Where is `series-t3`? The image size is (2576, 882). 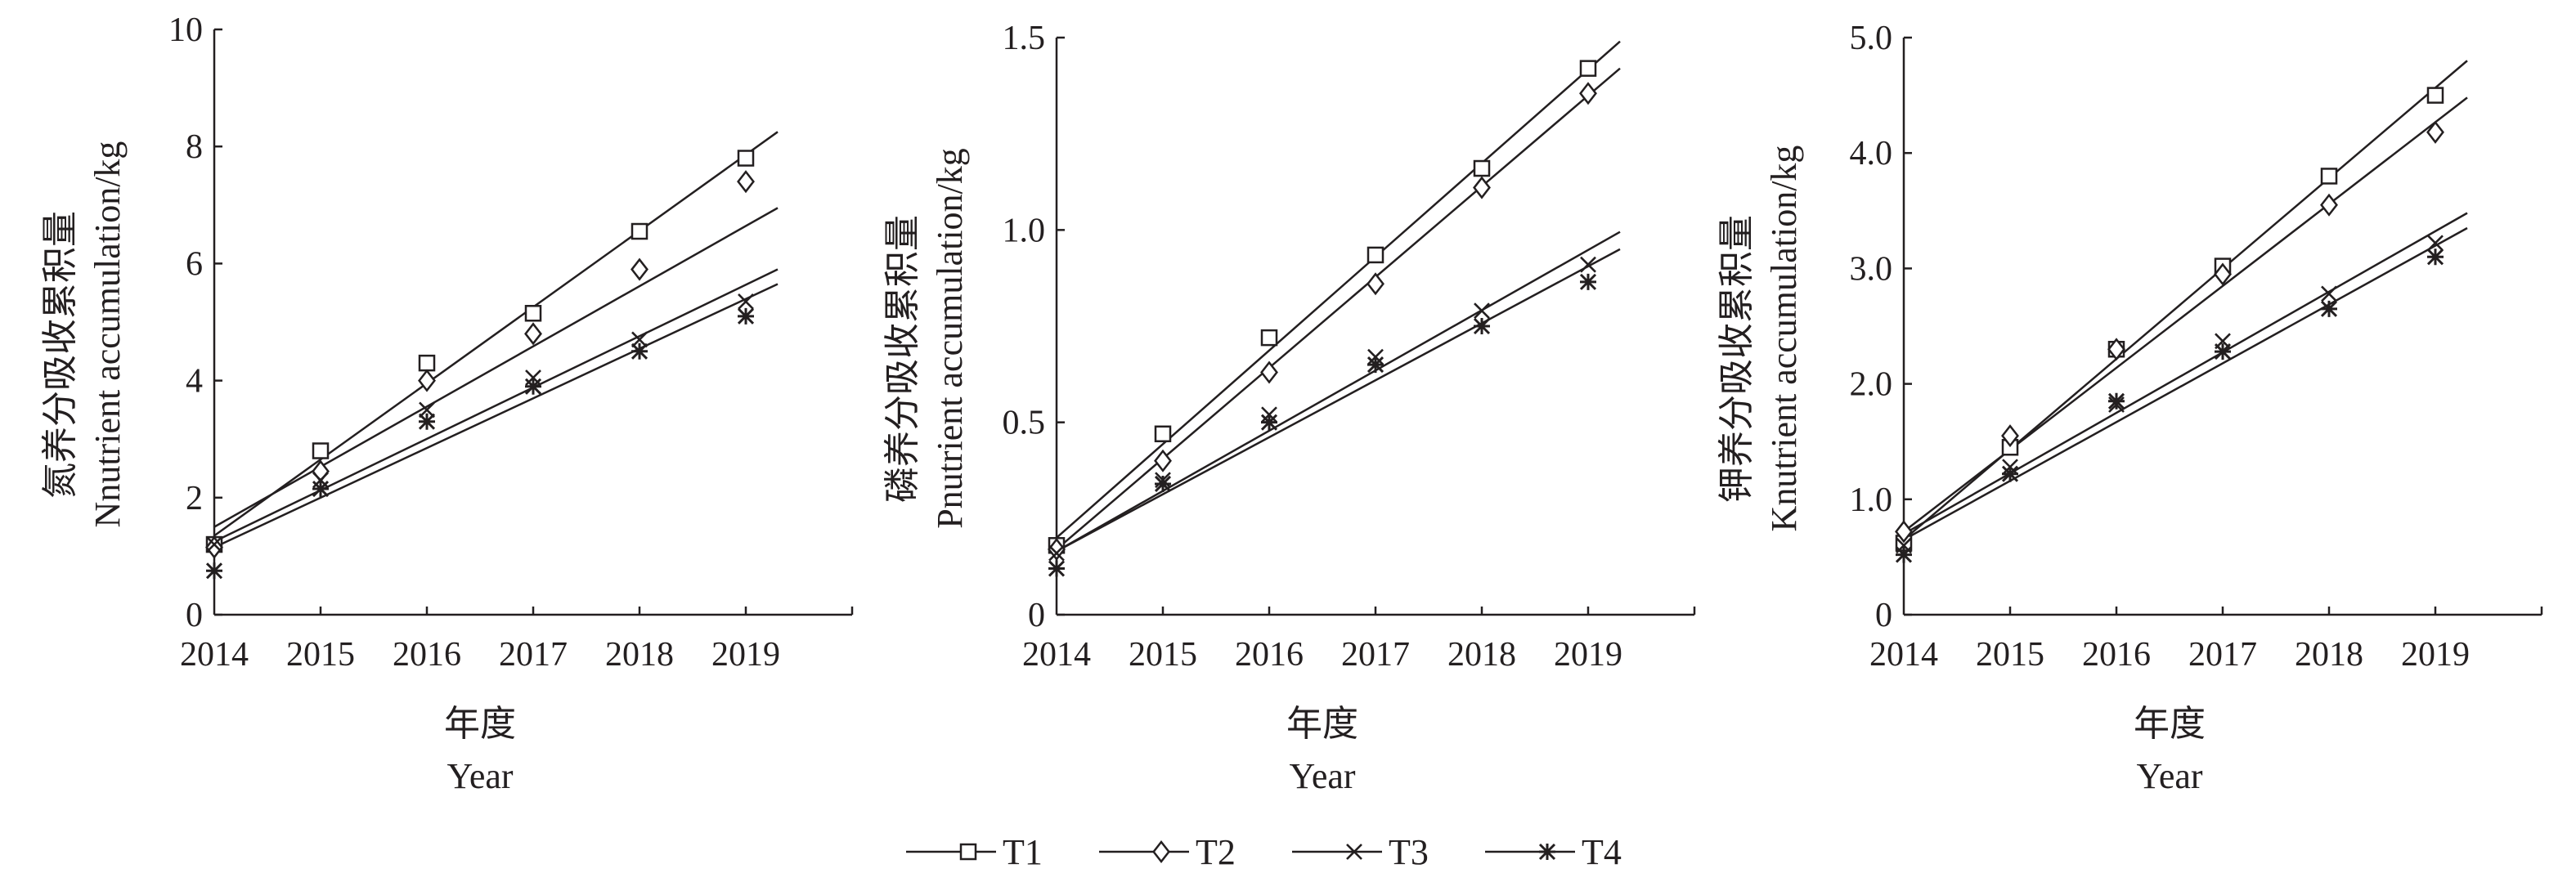 series-t3 is located at coordinates (2170, 394).